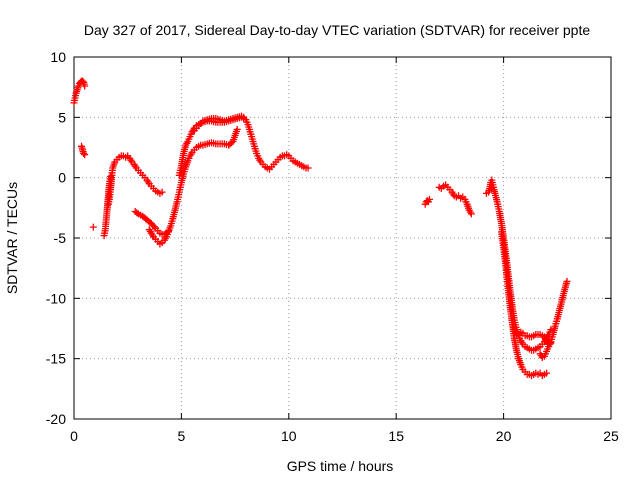  Describe the element at coordinates (60, 238) in the screenshot. I see `y-tick-label: -5` at that location.